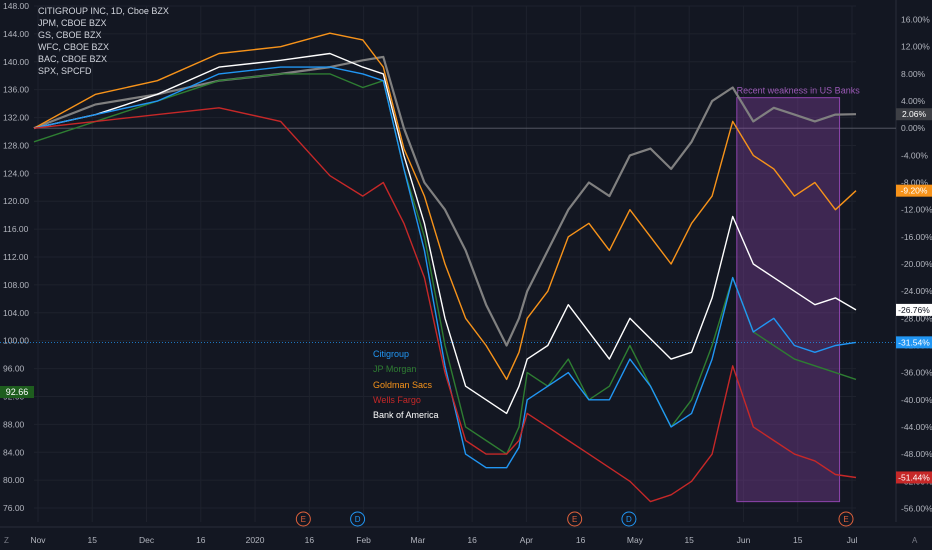  I want to click on y-right-tick-label: -16.00%, so click(916, 237).